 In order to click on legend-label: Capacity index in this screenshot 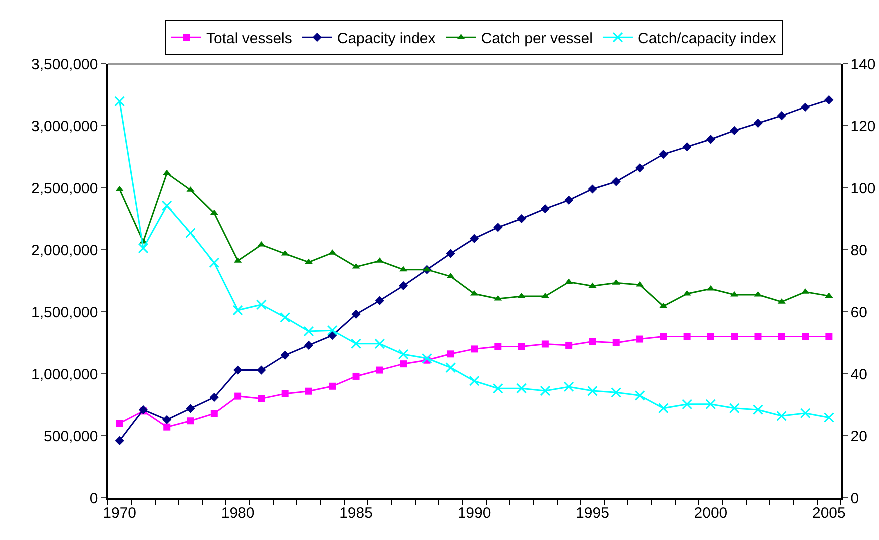, I will do `click(386, 39)`.